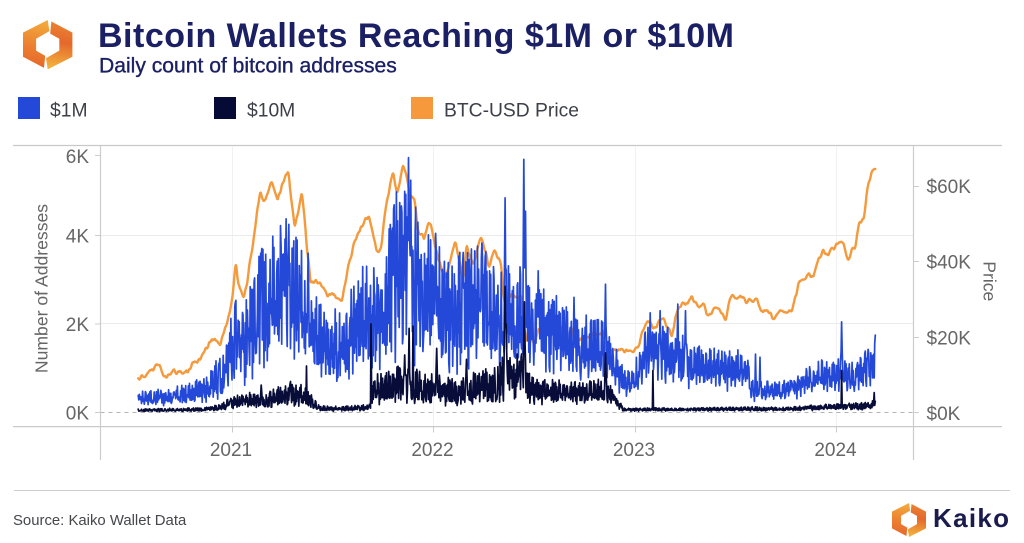 Image resolution: width=1024 pixels, height=543 pixels. I want to click on svg-text: $0K, so click(944, 414).